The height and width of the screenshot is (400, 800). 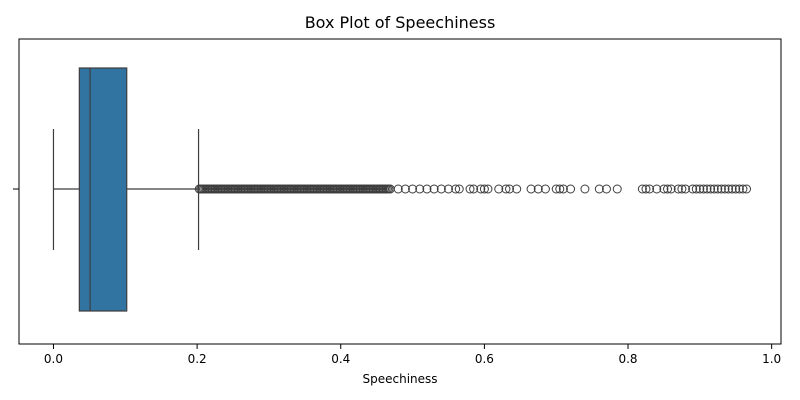 What do you see at coordinates (627, 359) in the screenshot?
I see `x-tick-label: 0.8` at bounding box center [627, 359].